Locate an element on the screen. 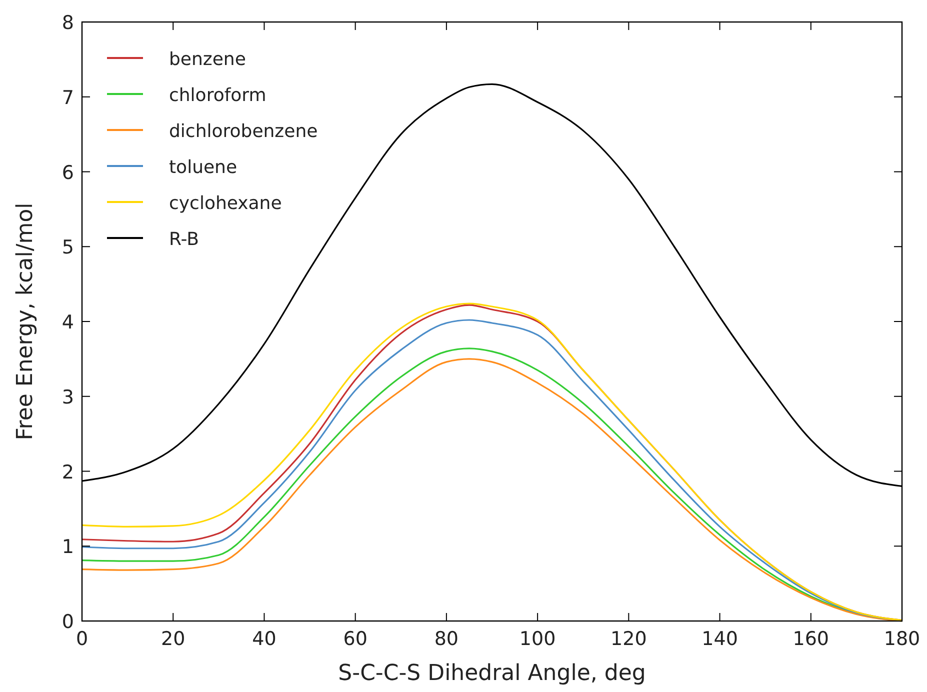 The width and height of the screenshot is (927, 692). y-tick-label: 2 is located at coordinates (68, 472).